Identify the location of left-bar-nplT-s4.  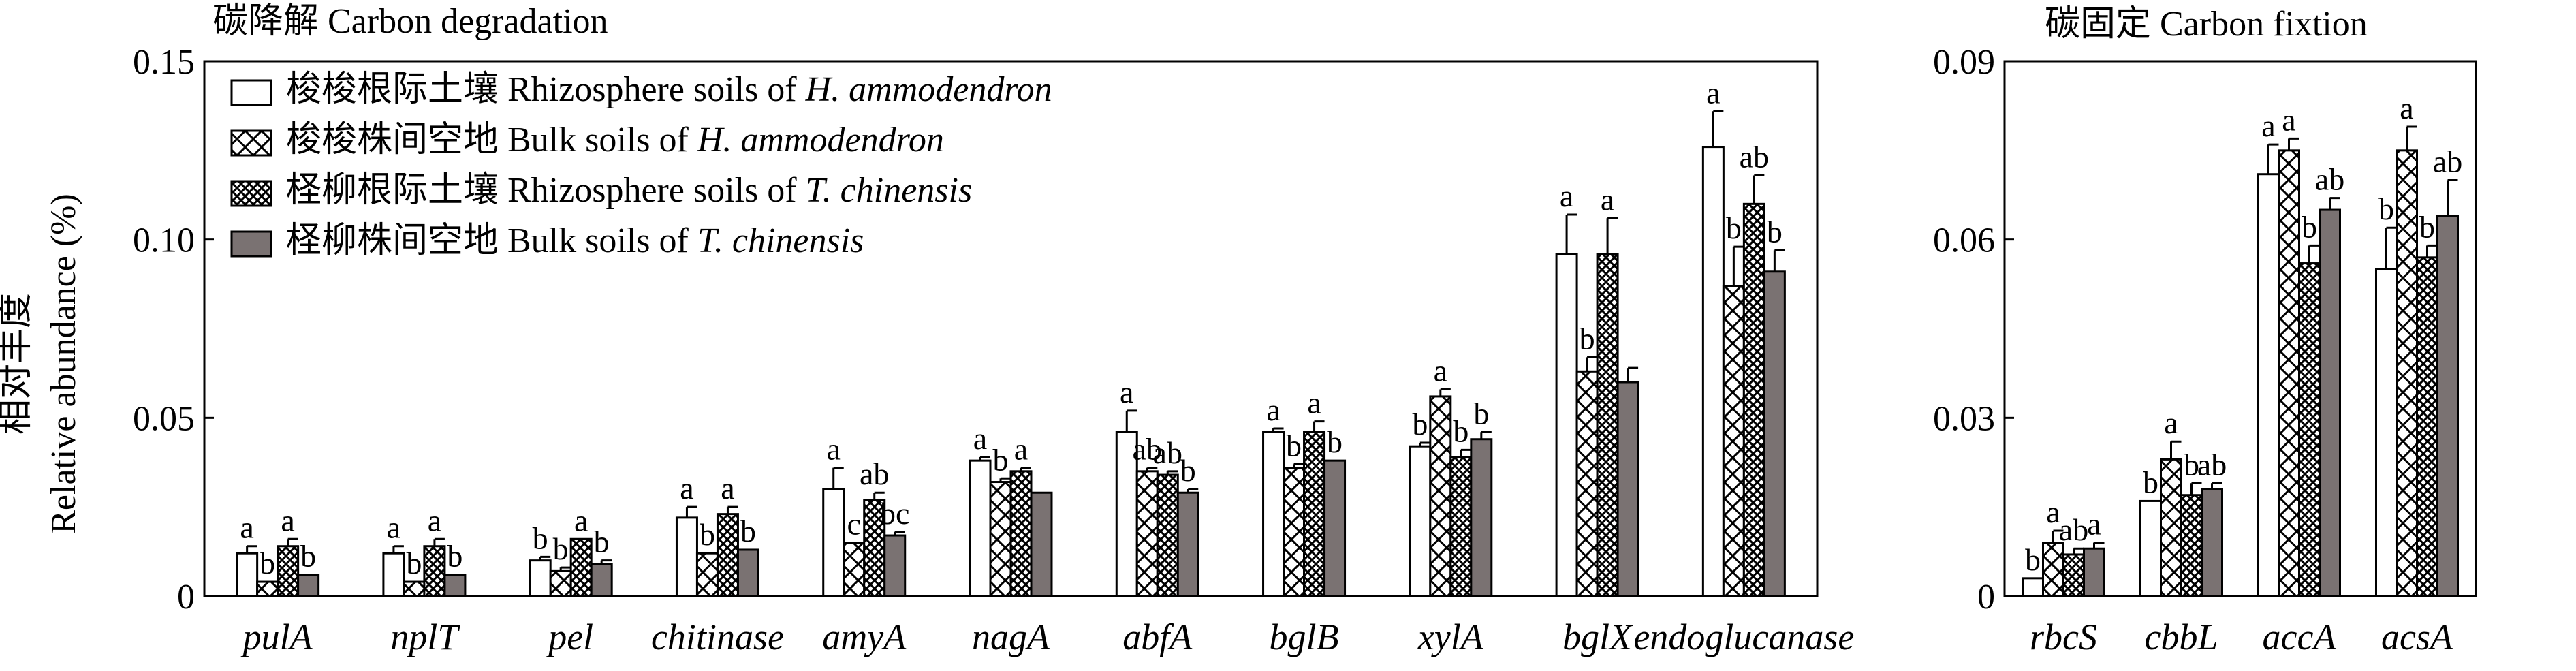
(455, 585).